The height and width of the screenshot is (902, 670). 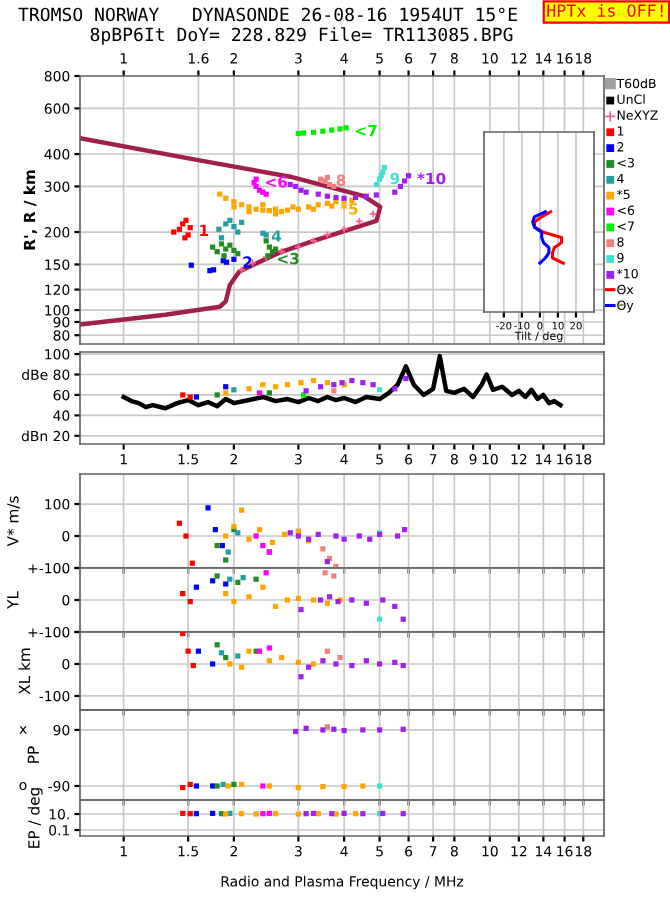 What do you see at coordinates (267, 14) in the screenshot?
I see `chart-title: TROMSO NORWAY DYNASONDE 26-08-16 1954UT 15°E` at bounding box center [267, 14].